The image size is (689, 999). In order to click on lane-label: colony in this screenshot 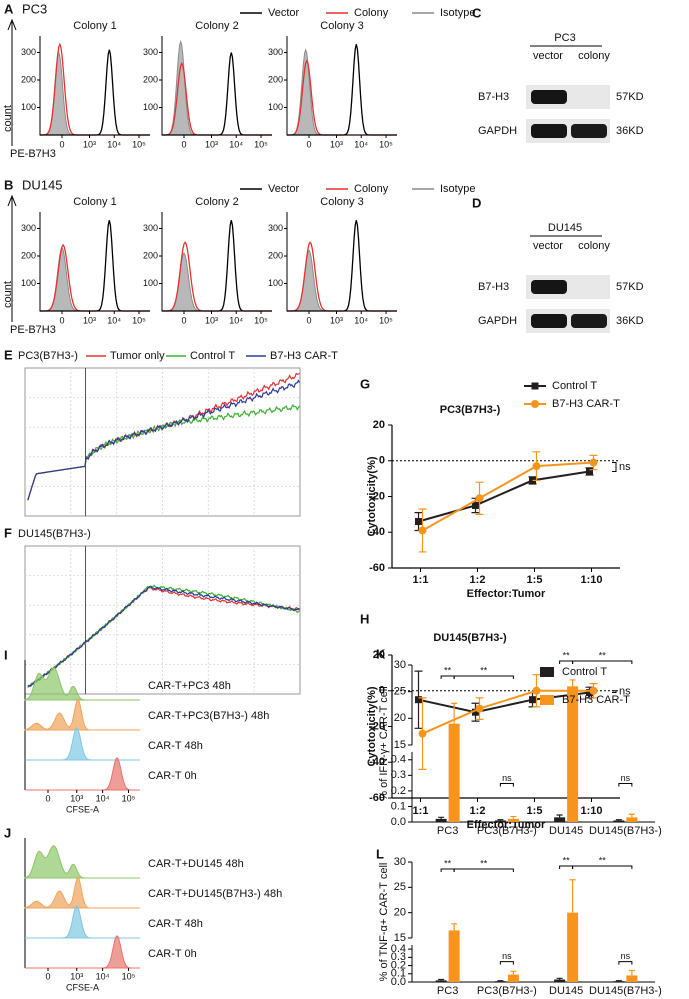, I will do `click(594, 246)`.